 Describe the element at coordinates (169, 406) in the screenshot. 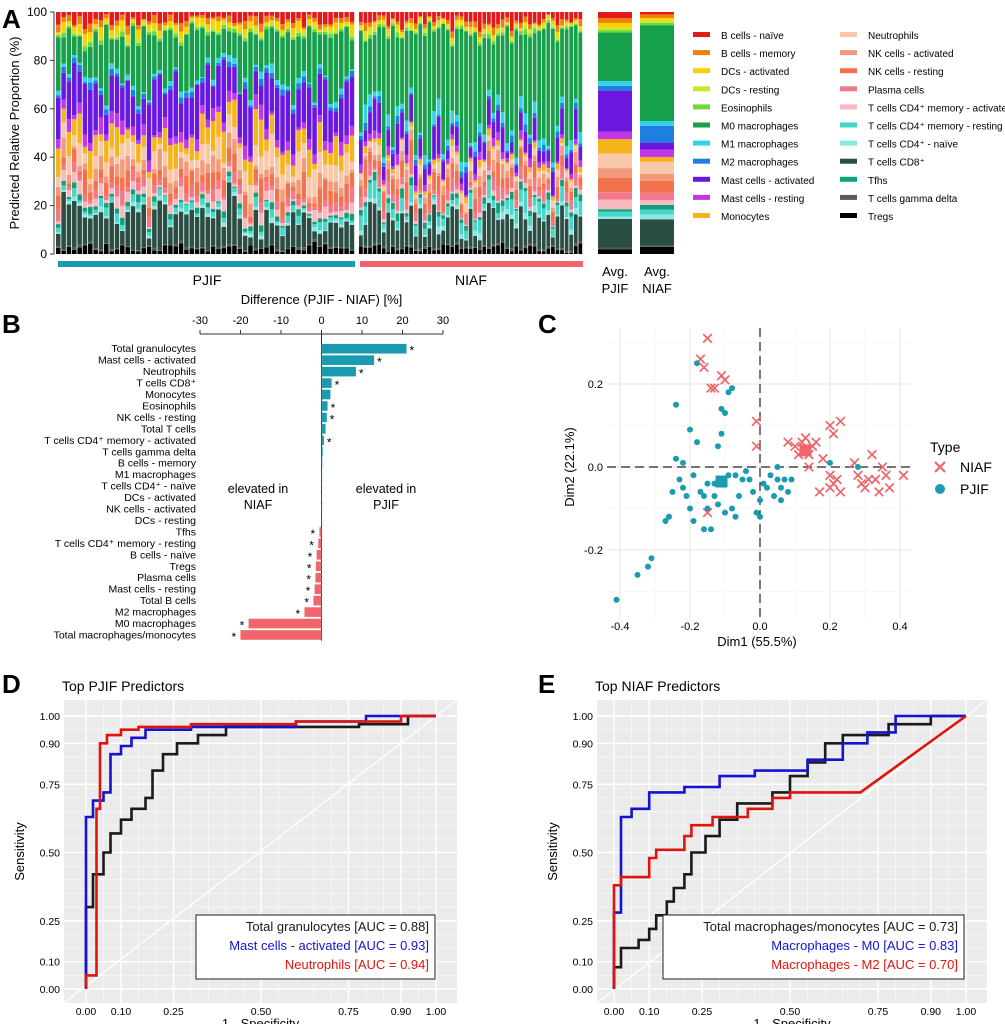

I see `b-category-label-eosinophils: Eosinophils` at that location.